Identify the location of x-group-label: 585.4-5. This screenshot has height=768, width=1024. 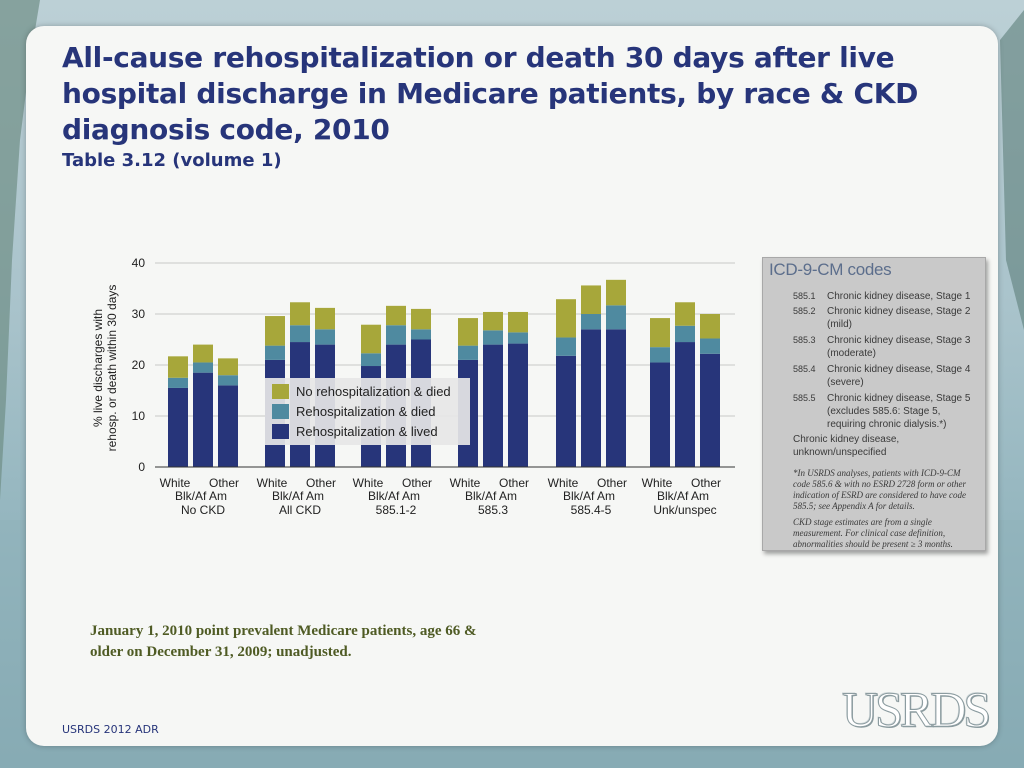
(591, 510).